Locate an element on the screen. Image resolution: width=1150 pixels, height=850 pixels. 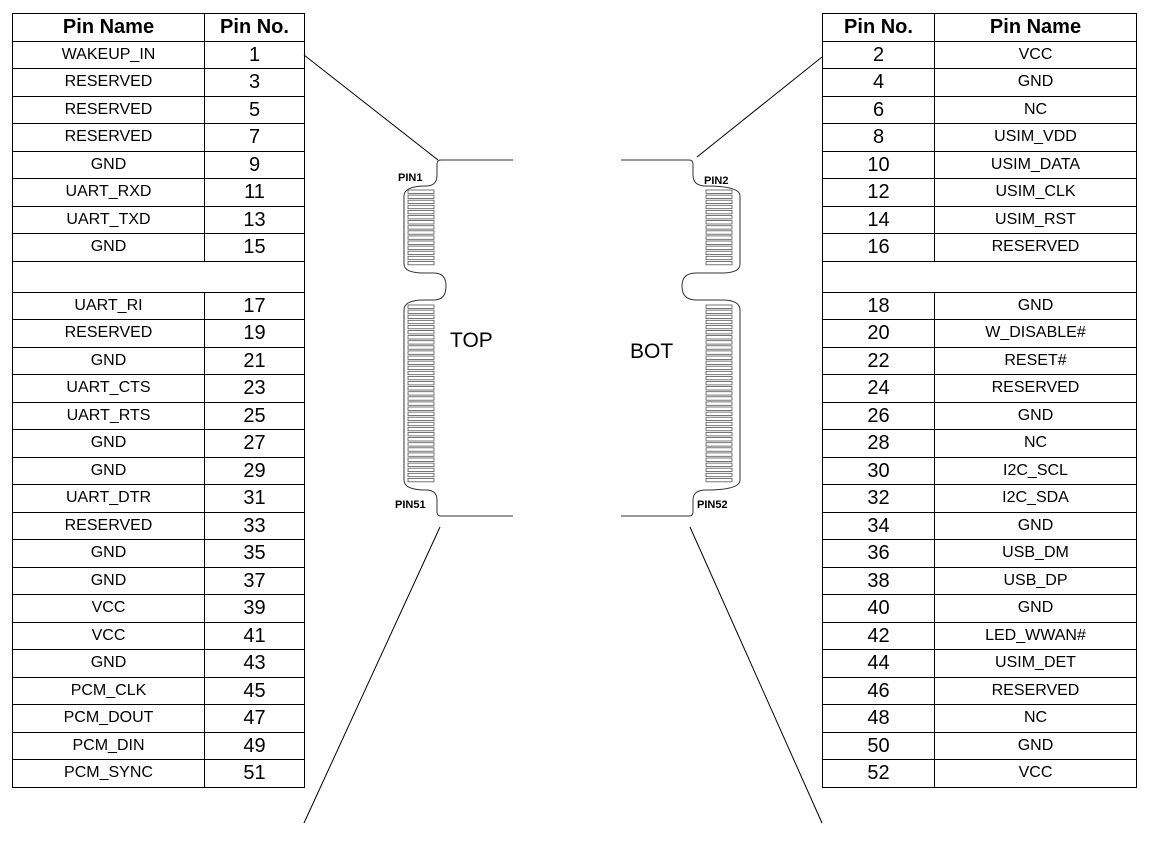
pin-row: GND 15 is located at coordinates (158, 247).